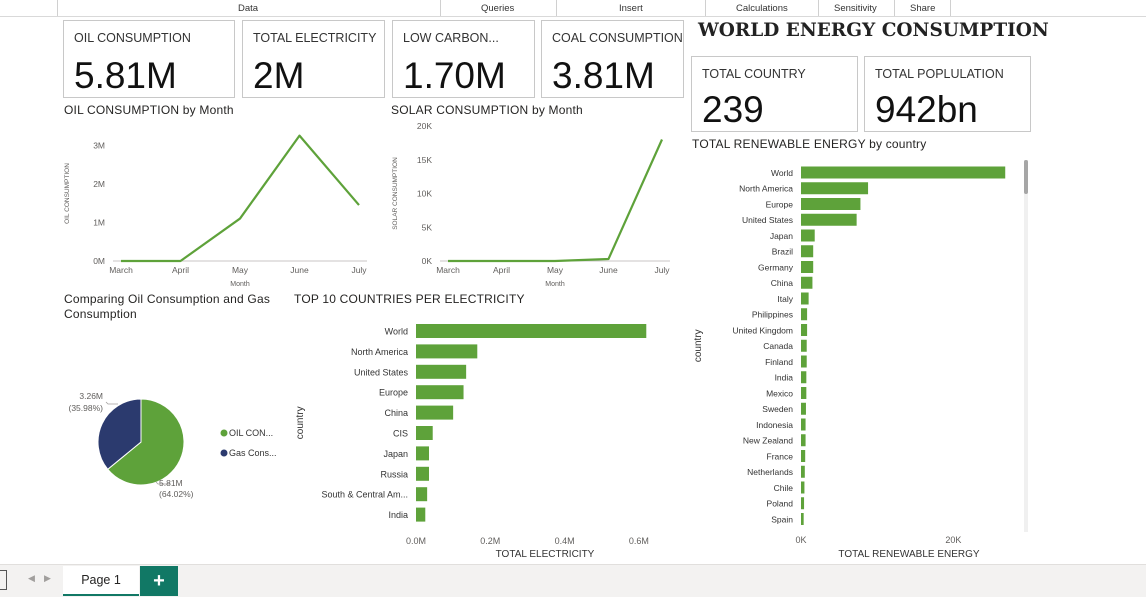 The image size is (1146, 597). I want to click on kpi-card-low-carbon: LOW CARBON... 1.70M, so click(463, 59).